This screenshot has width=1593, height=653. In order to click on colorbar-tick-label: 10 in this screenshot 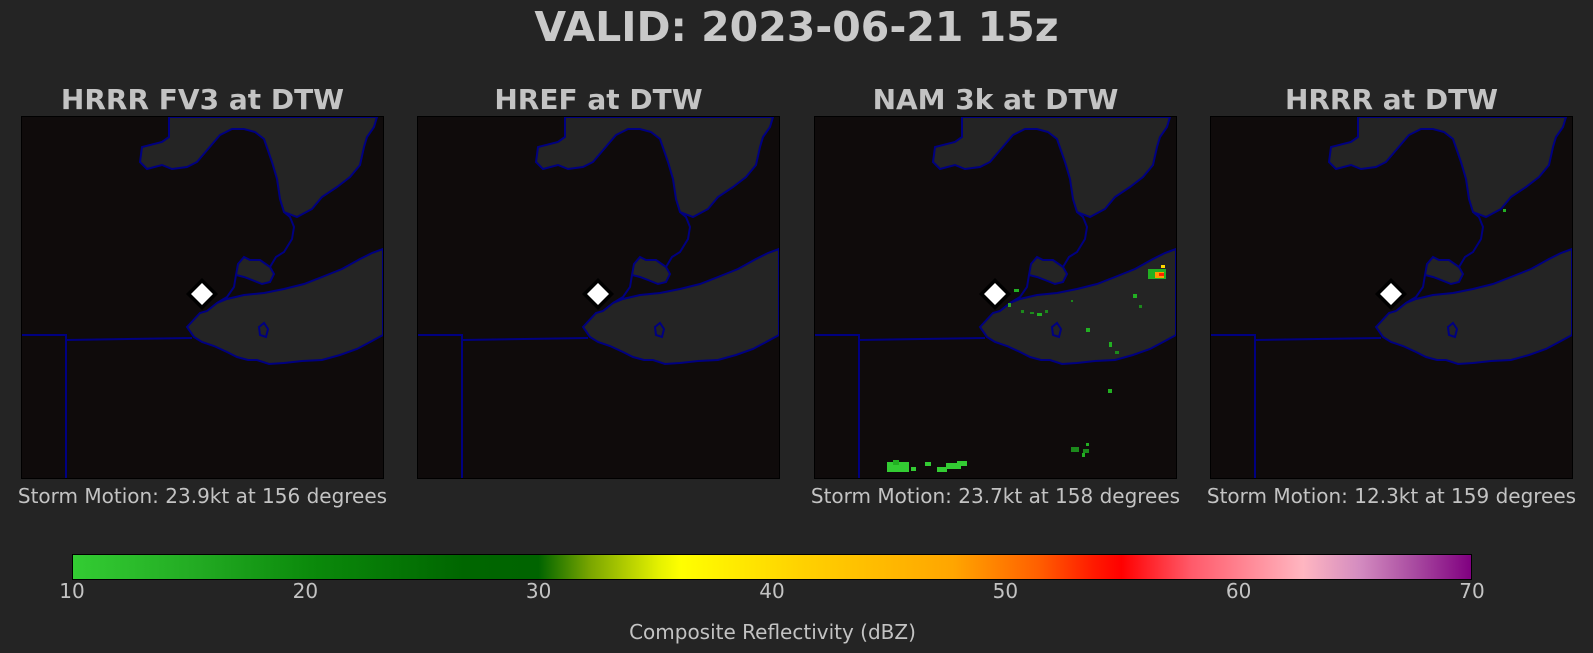, I will do `click(72, 591)`.